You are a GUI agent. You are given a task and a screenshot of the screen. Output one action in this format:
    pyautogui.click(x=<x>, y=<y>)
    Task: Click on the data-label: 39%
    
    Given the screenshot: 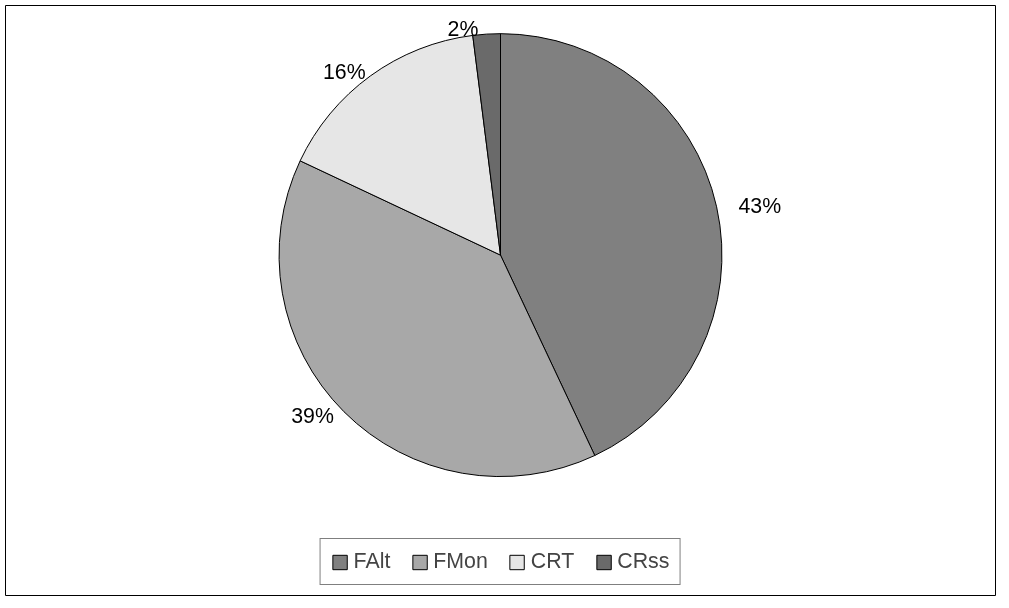 What is the action you would take?
    pyautogui.click(x=312, y=415)
    